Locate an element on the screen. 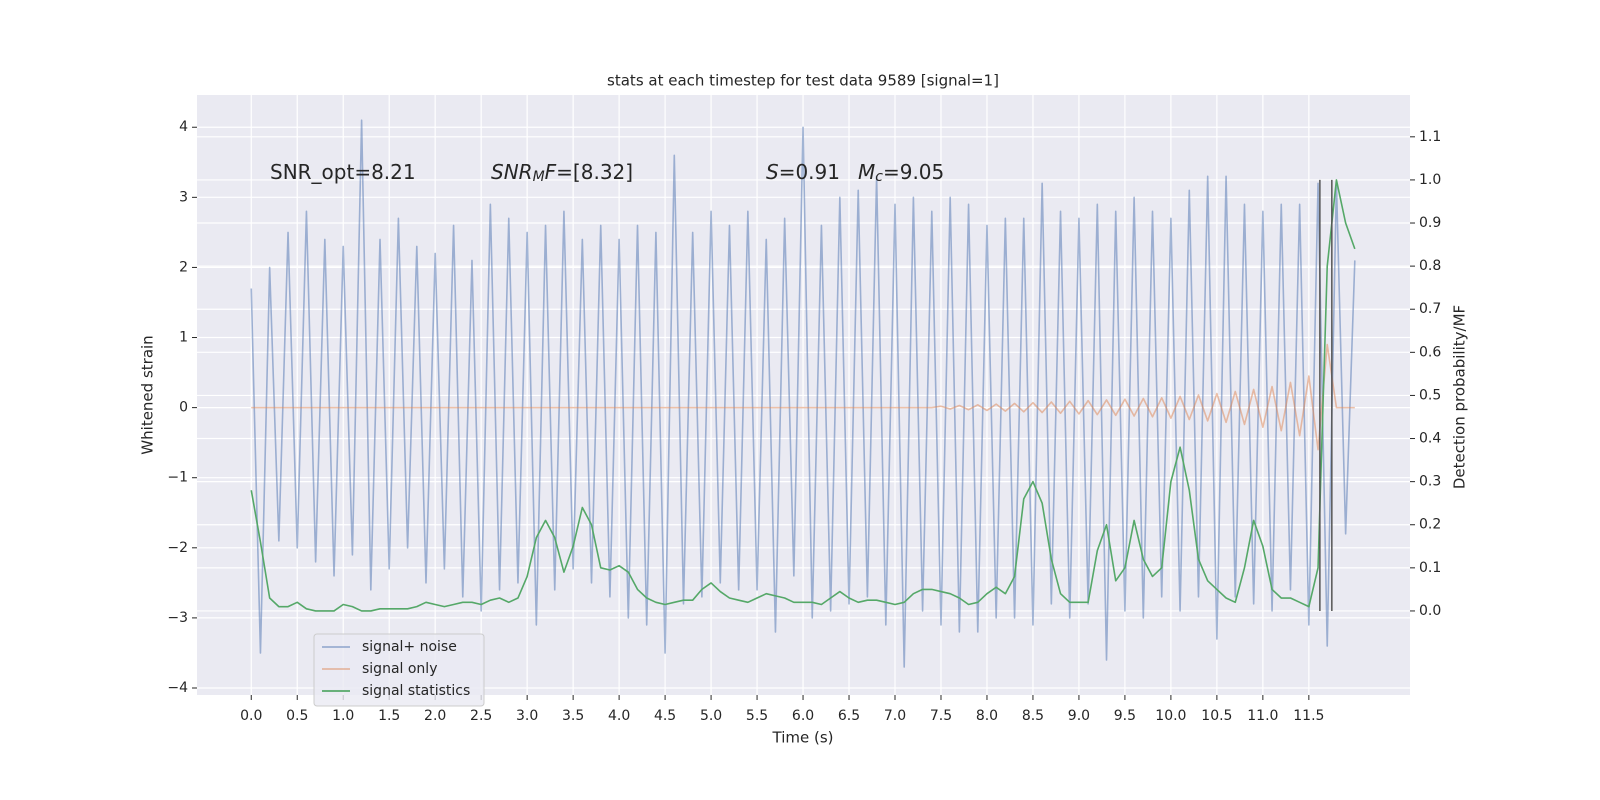 This screenshot has height=800, width=1600. y2-tick-label: 0.3 is located at coordinates (1430, 482).